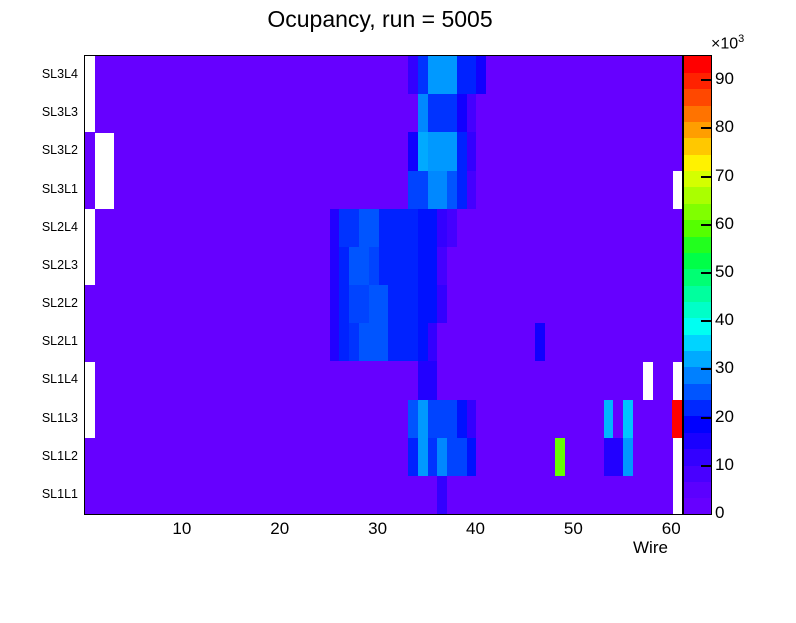  What do you see at coordinates (671, 528) in the screenshot?
I see `x-axis-label-60: 60` at bounding box center [671, 528].